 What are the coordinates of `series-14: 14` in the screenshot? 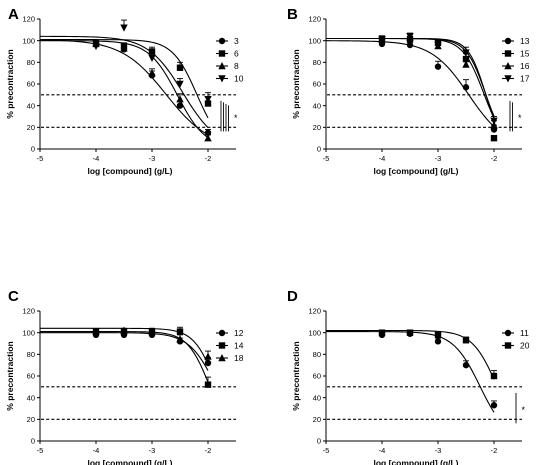 It's located at (142, 357).